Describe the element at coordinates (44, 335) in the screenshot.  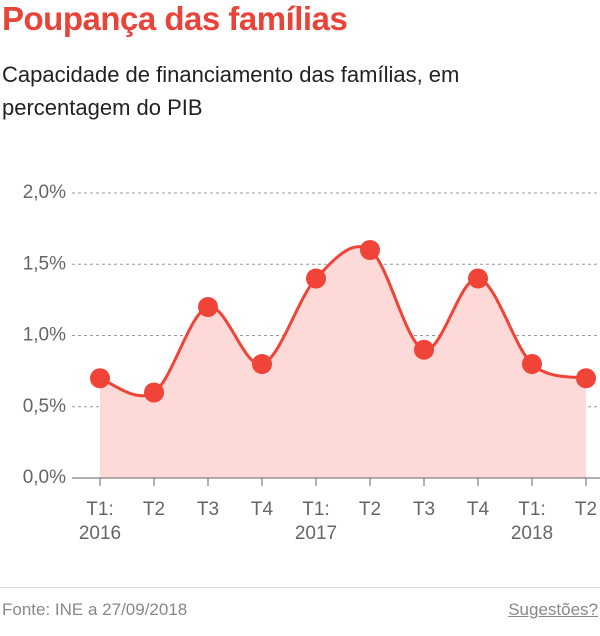
I see `y-tick-label: 1,0%` at that location.